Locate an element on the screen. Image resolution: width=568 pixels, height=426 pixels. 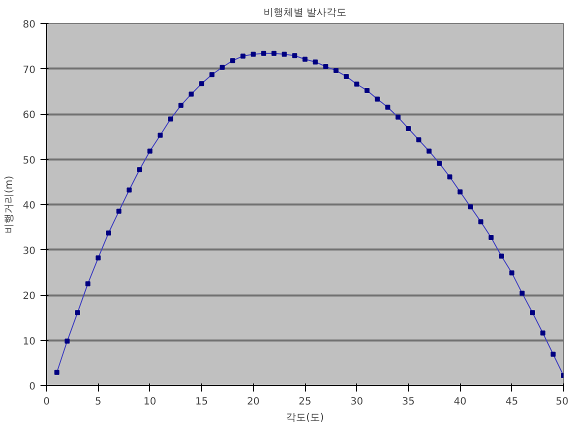
chart-title: 비행체별 발사각도 is located at coordinates (305, 13).